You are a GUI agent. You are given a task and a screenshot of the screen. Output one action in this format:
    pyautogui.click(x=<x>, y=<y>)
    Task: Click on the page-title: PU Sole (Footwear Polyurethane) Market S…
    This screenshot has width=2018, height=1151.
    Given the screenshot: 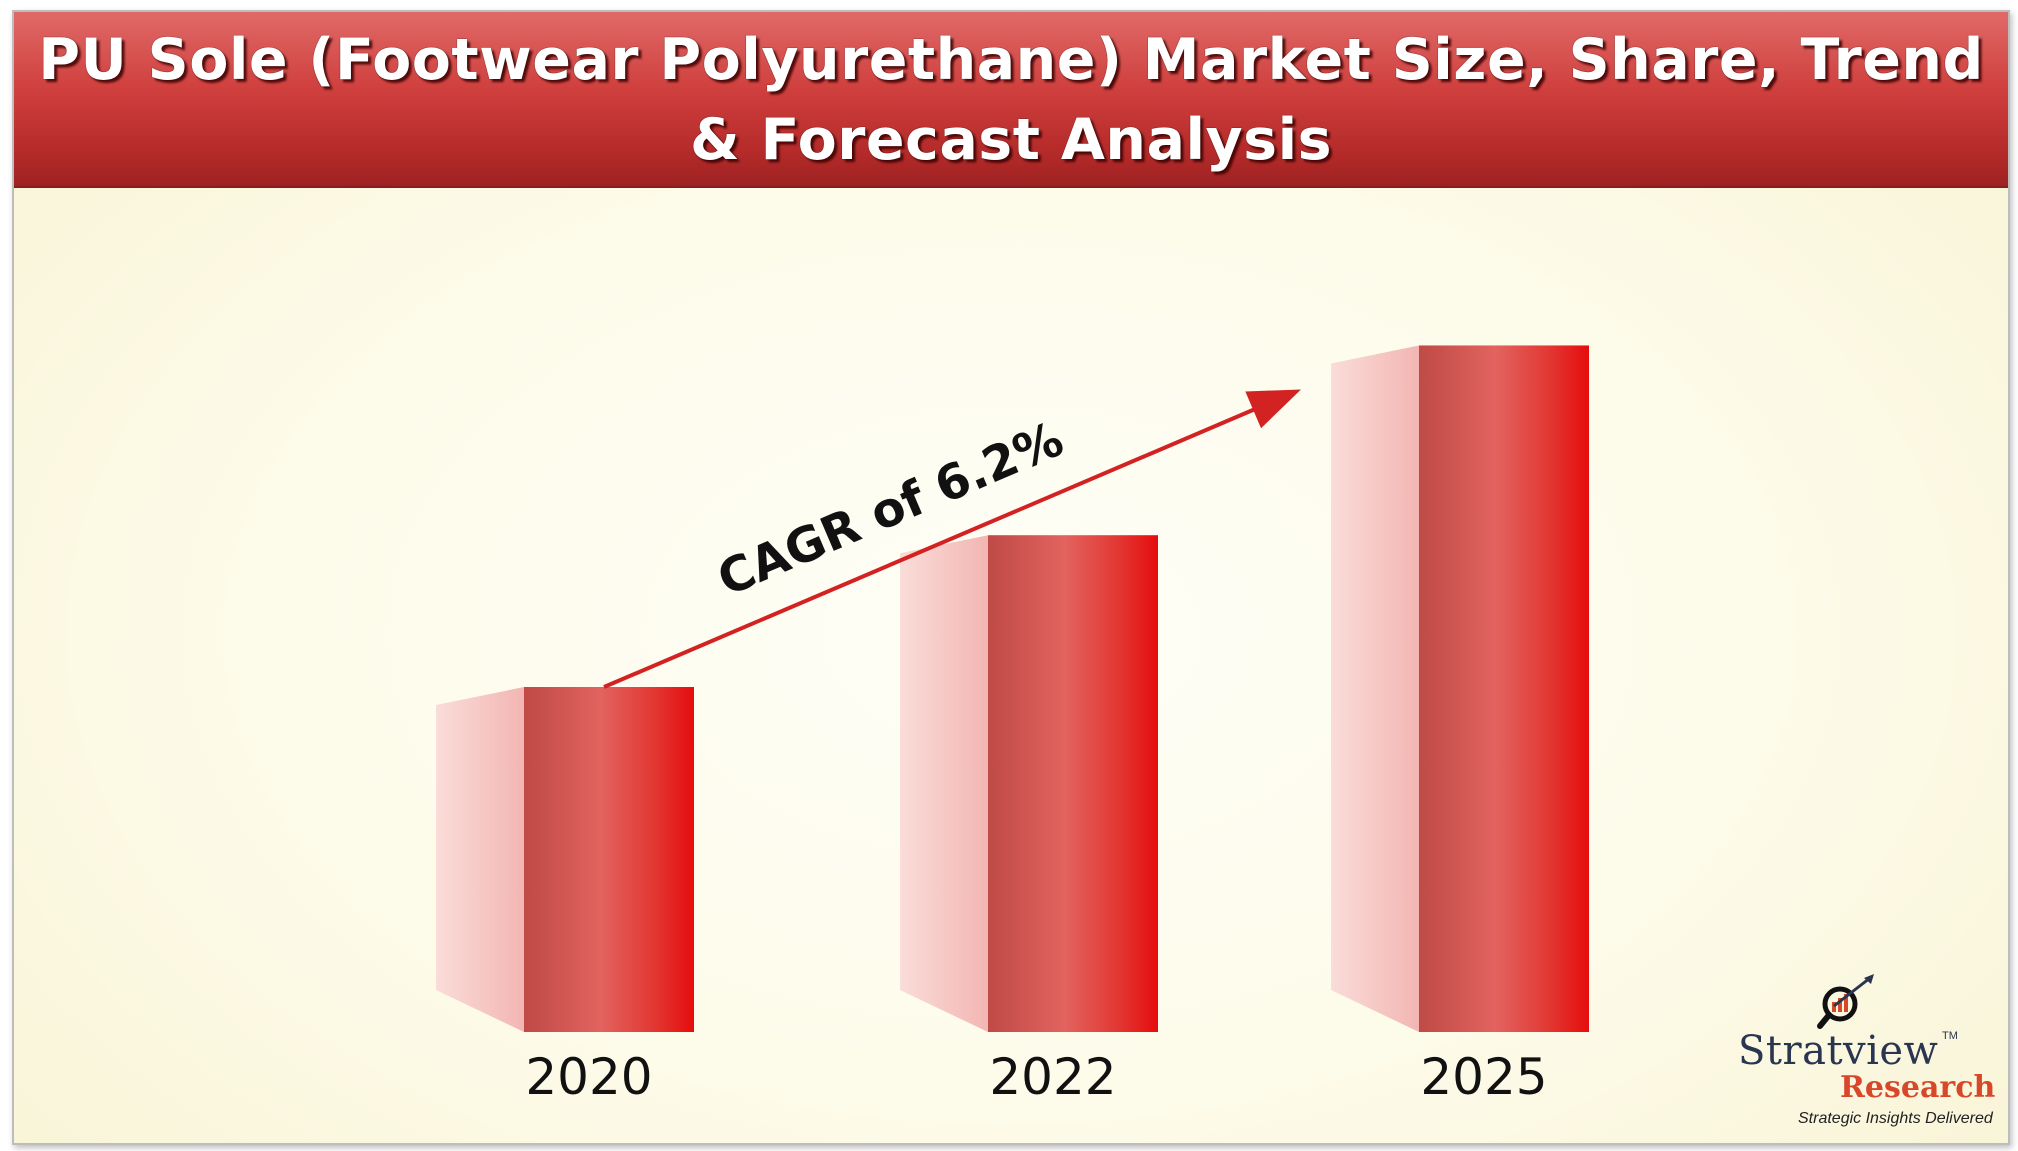 What is the action you would take?
    pyautogui.click(x=1011, y=100)
    